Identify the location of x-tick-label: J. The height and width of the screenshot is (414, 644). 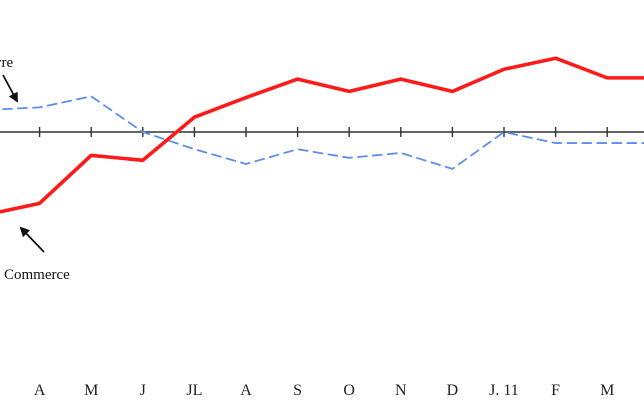
(143, 390).